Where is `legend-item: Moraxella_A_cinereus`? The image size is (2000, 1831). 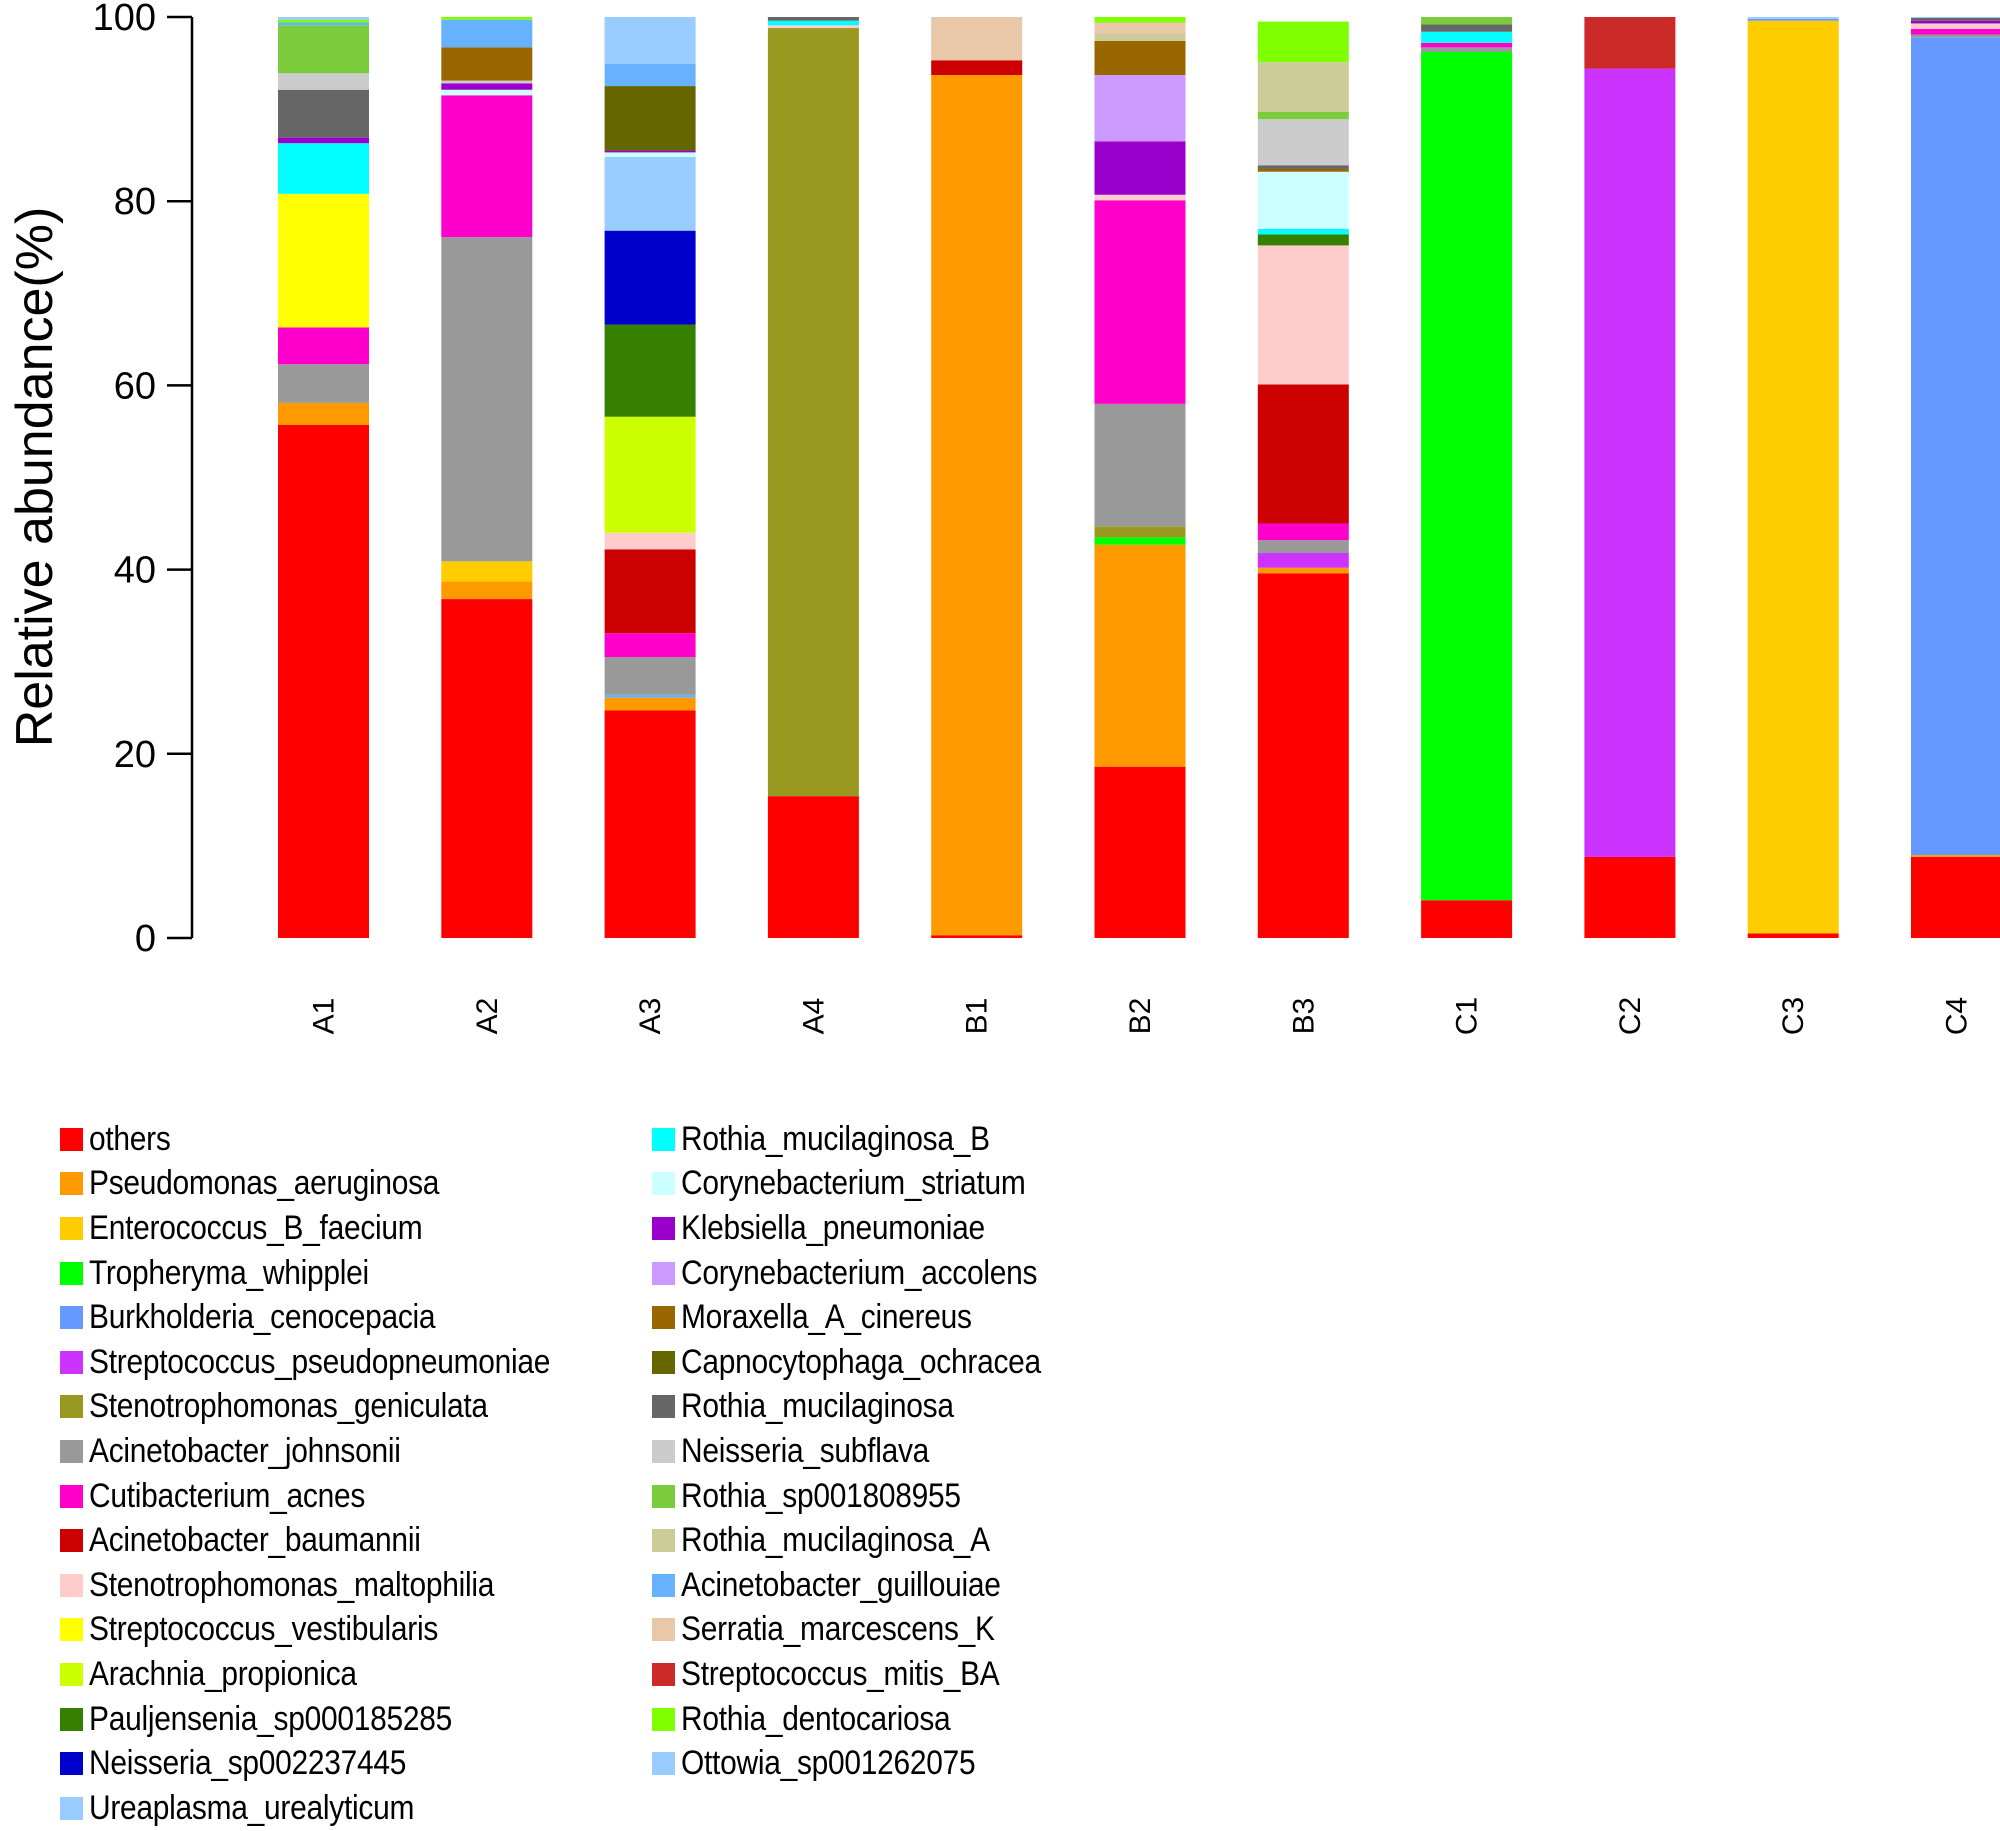
legend-item: Moraxella_A_cinereus is located at coordinates (871, 1317).